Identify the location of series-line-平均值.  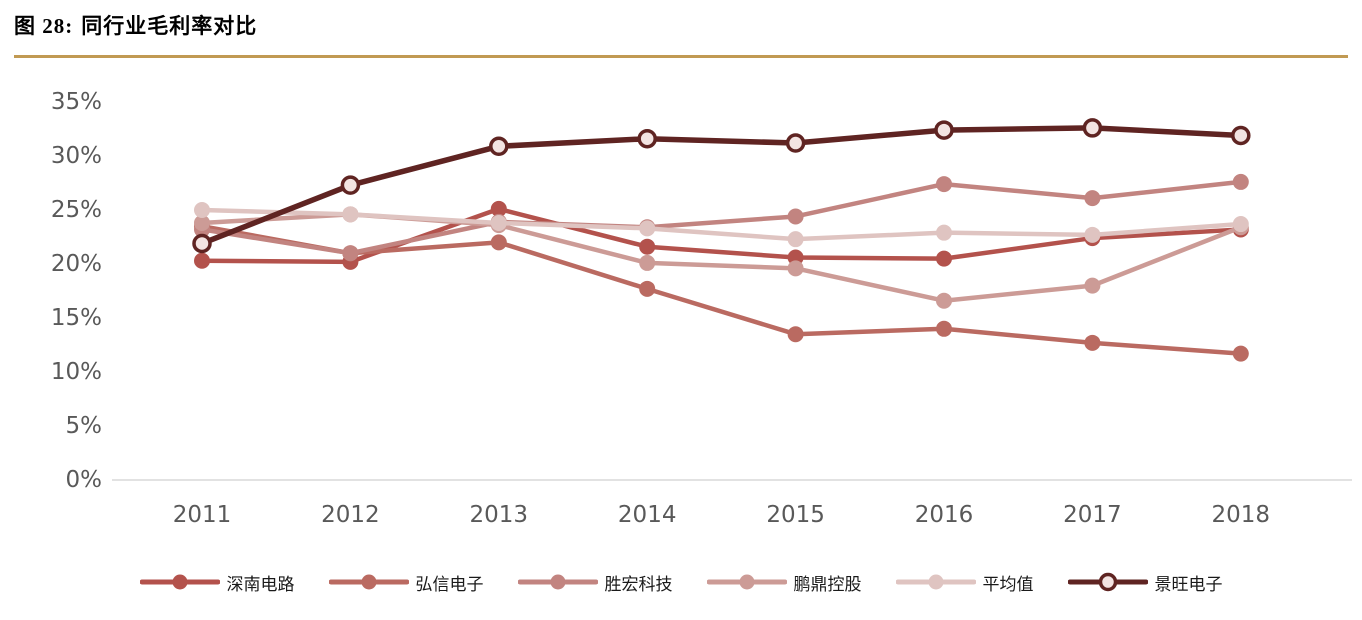
(721, 224).